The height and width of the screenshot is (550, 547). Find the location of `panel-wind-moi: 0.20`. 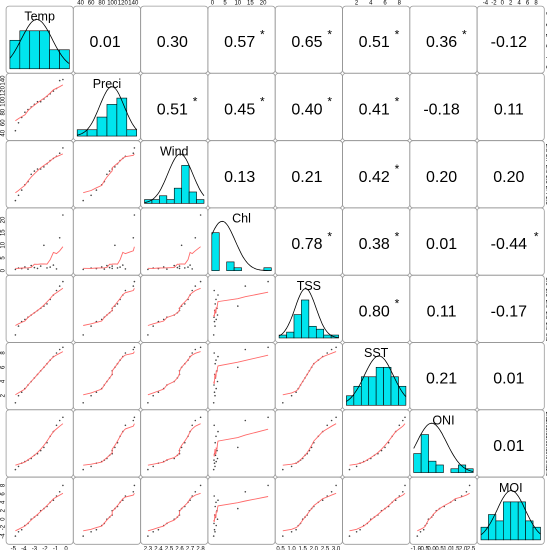

panel-wind-moi: 0.20 is located at coordinates (510, 174).